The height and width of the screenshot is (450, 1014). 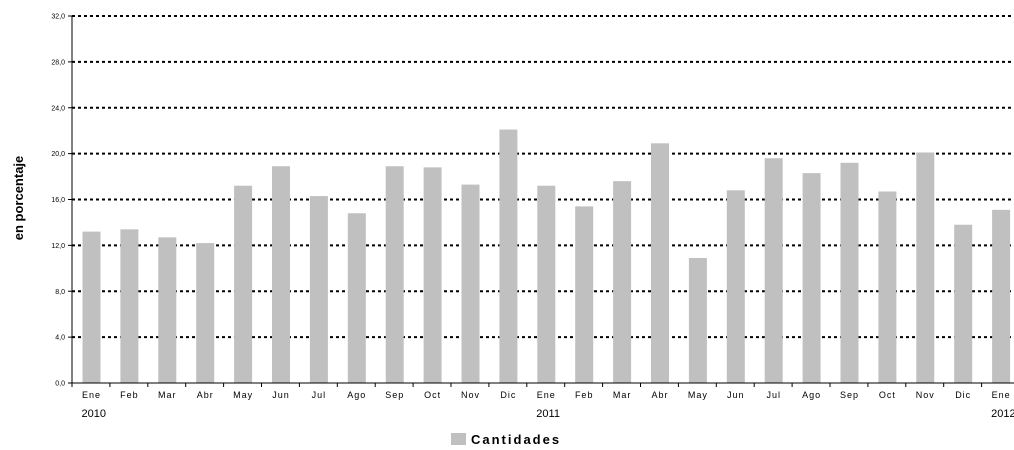 What do you see at coordinates (60, 384) in the screenshot?
I see `y-tick-label: 0,0` at bounding box center [60, 384].